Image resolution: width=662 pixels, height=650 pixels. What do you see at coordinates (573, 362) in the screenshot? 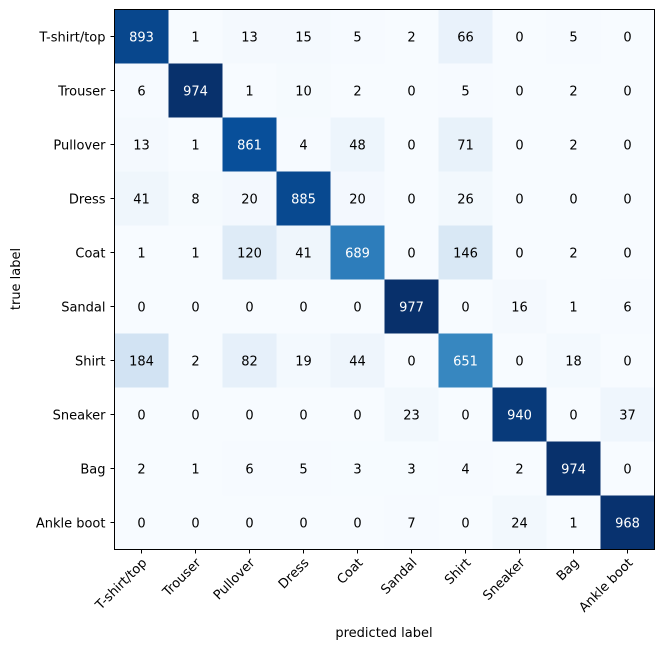
I see `cell-value-label: 18` at bounding box center [573, 362].